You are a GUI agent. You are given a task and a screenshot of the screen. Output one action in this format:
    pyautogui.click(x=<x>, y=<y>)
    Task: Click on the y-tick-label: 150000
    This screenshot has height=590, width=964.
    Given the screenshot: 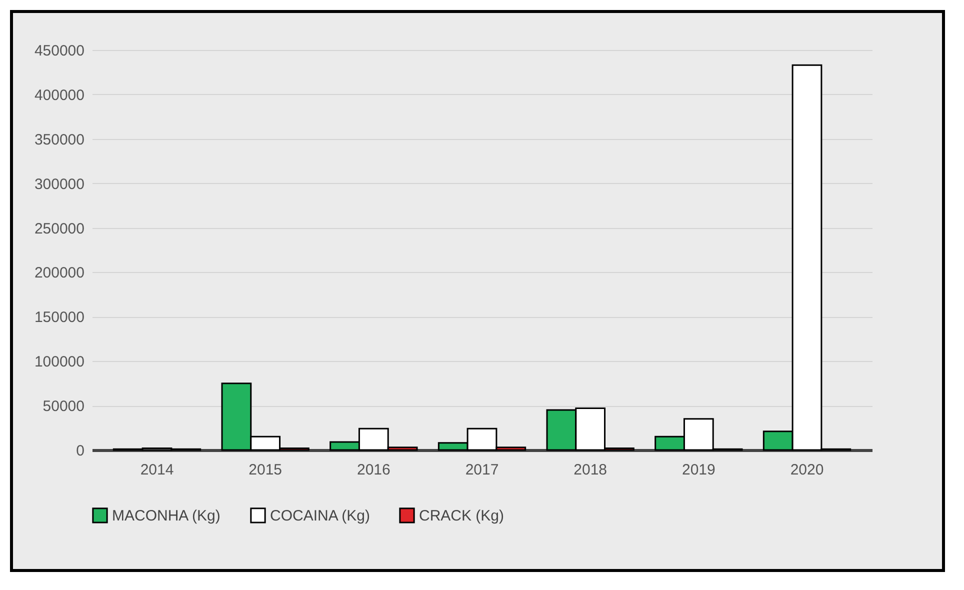 What is the action you would take?
    pyautogui.click(x=59, y=317)
    